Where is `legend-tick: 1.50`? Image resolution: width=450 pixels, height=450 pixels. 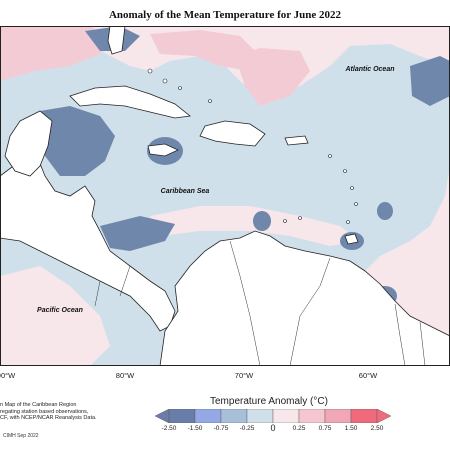 legend-tick: 1.50 is located at coordinates (351, 428).